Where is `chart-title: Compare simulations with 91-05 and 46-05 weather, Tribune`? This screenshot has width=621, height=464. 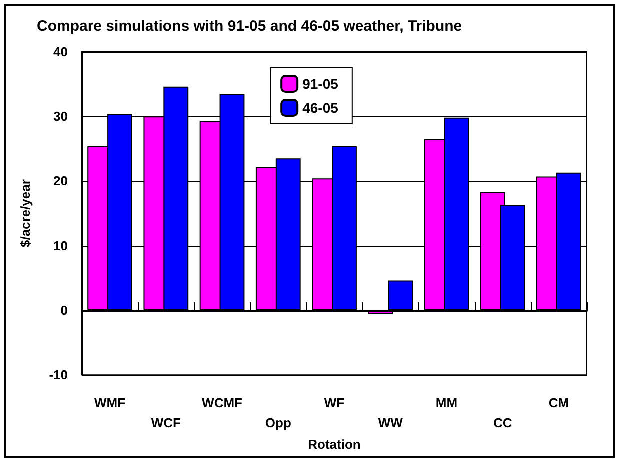 chart-title: Compare simulations with 91-05 and 46-05 weather, Tribune is located at coordinates (249, 26).